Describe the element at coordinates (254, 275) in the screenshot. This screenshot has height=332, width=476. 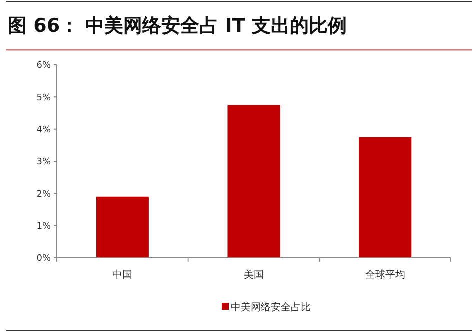
I see `x-tick-label: 美国` at that location.